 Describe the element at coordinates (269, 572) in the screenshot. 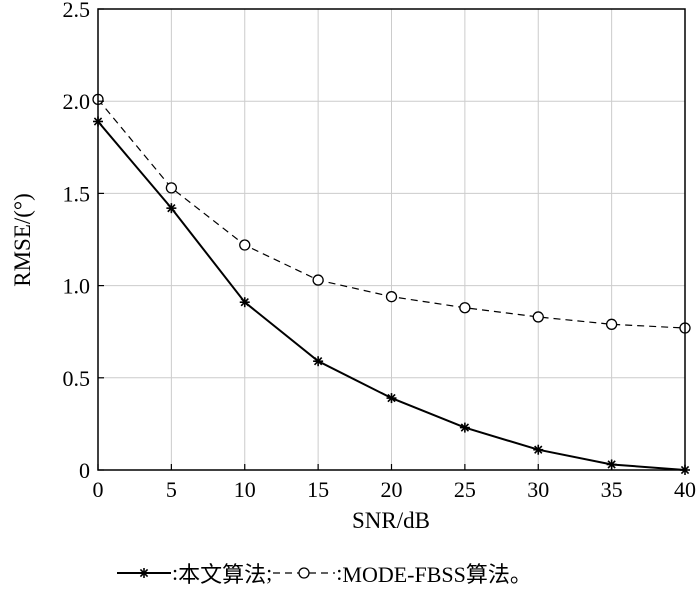

I see `legend-sep-2: ;` at that location.